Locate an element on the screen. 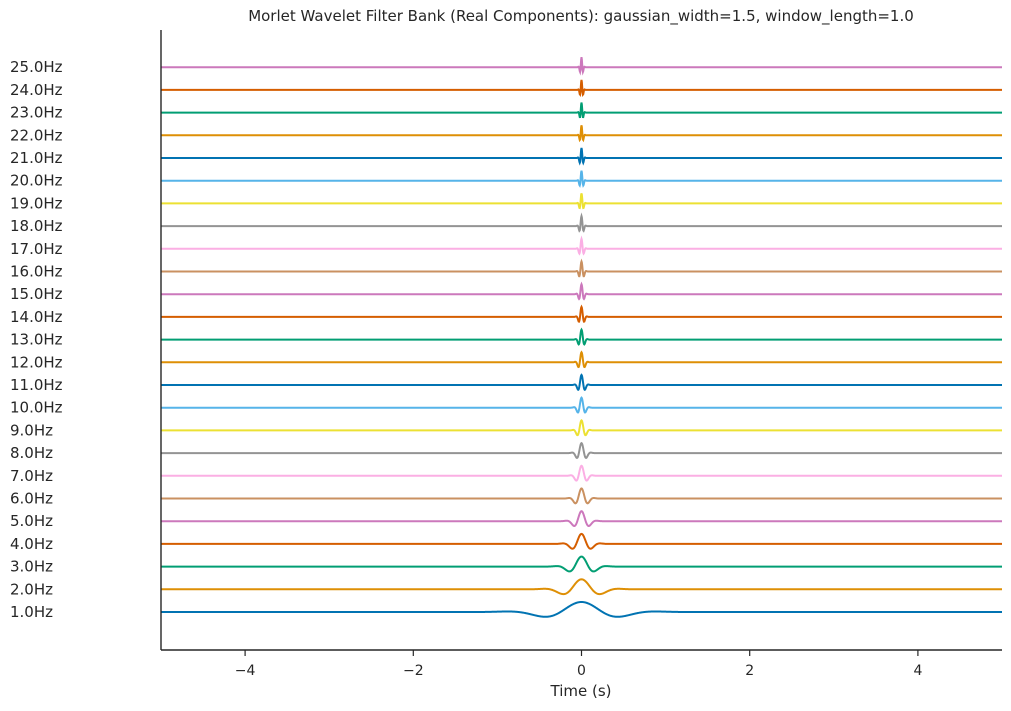 This screenshot has width=1011, height=711. series-line-18hz is located at coordinates (581, 222).